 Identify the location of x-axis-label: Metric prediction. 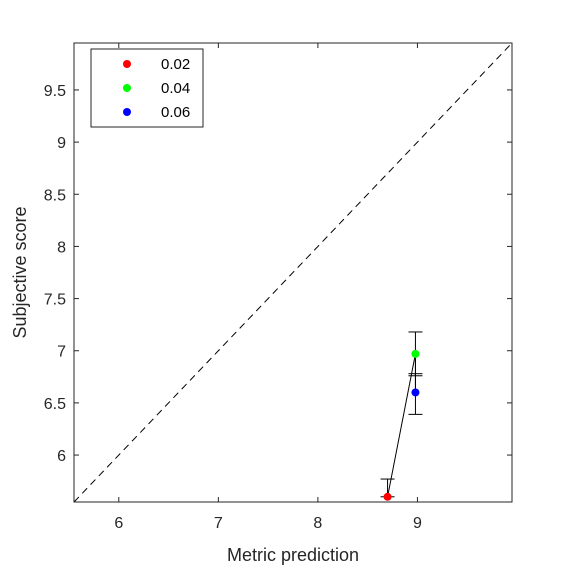
(293, 555).